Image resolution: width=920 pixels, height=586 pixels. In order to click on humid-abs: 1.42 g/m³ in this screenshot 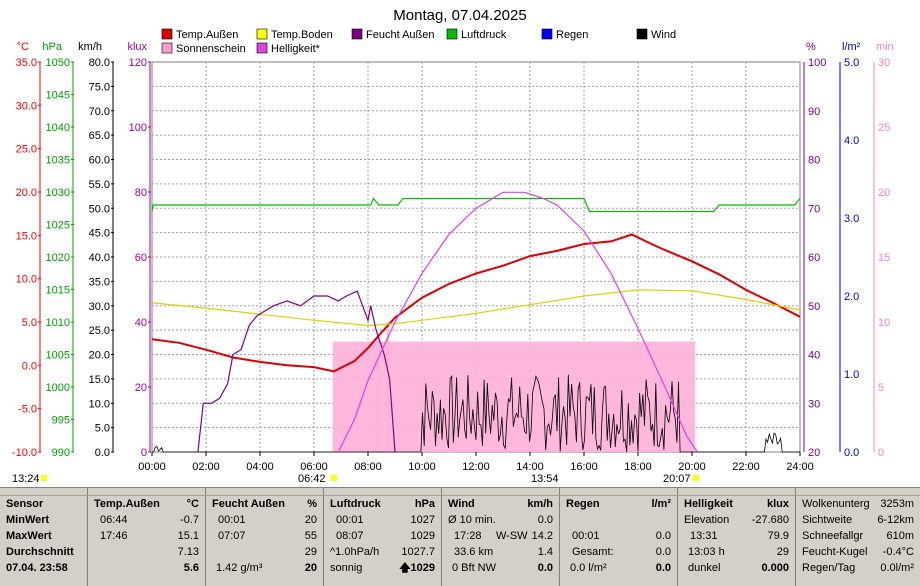, I will do `click(239, 568)`.